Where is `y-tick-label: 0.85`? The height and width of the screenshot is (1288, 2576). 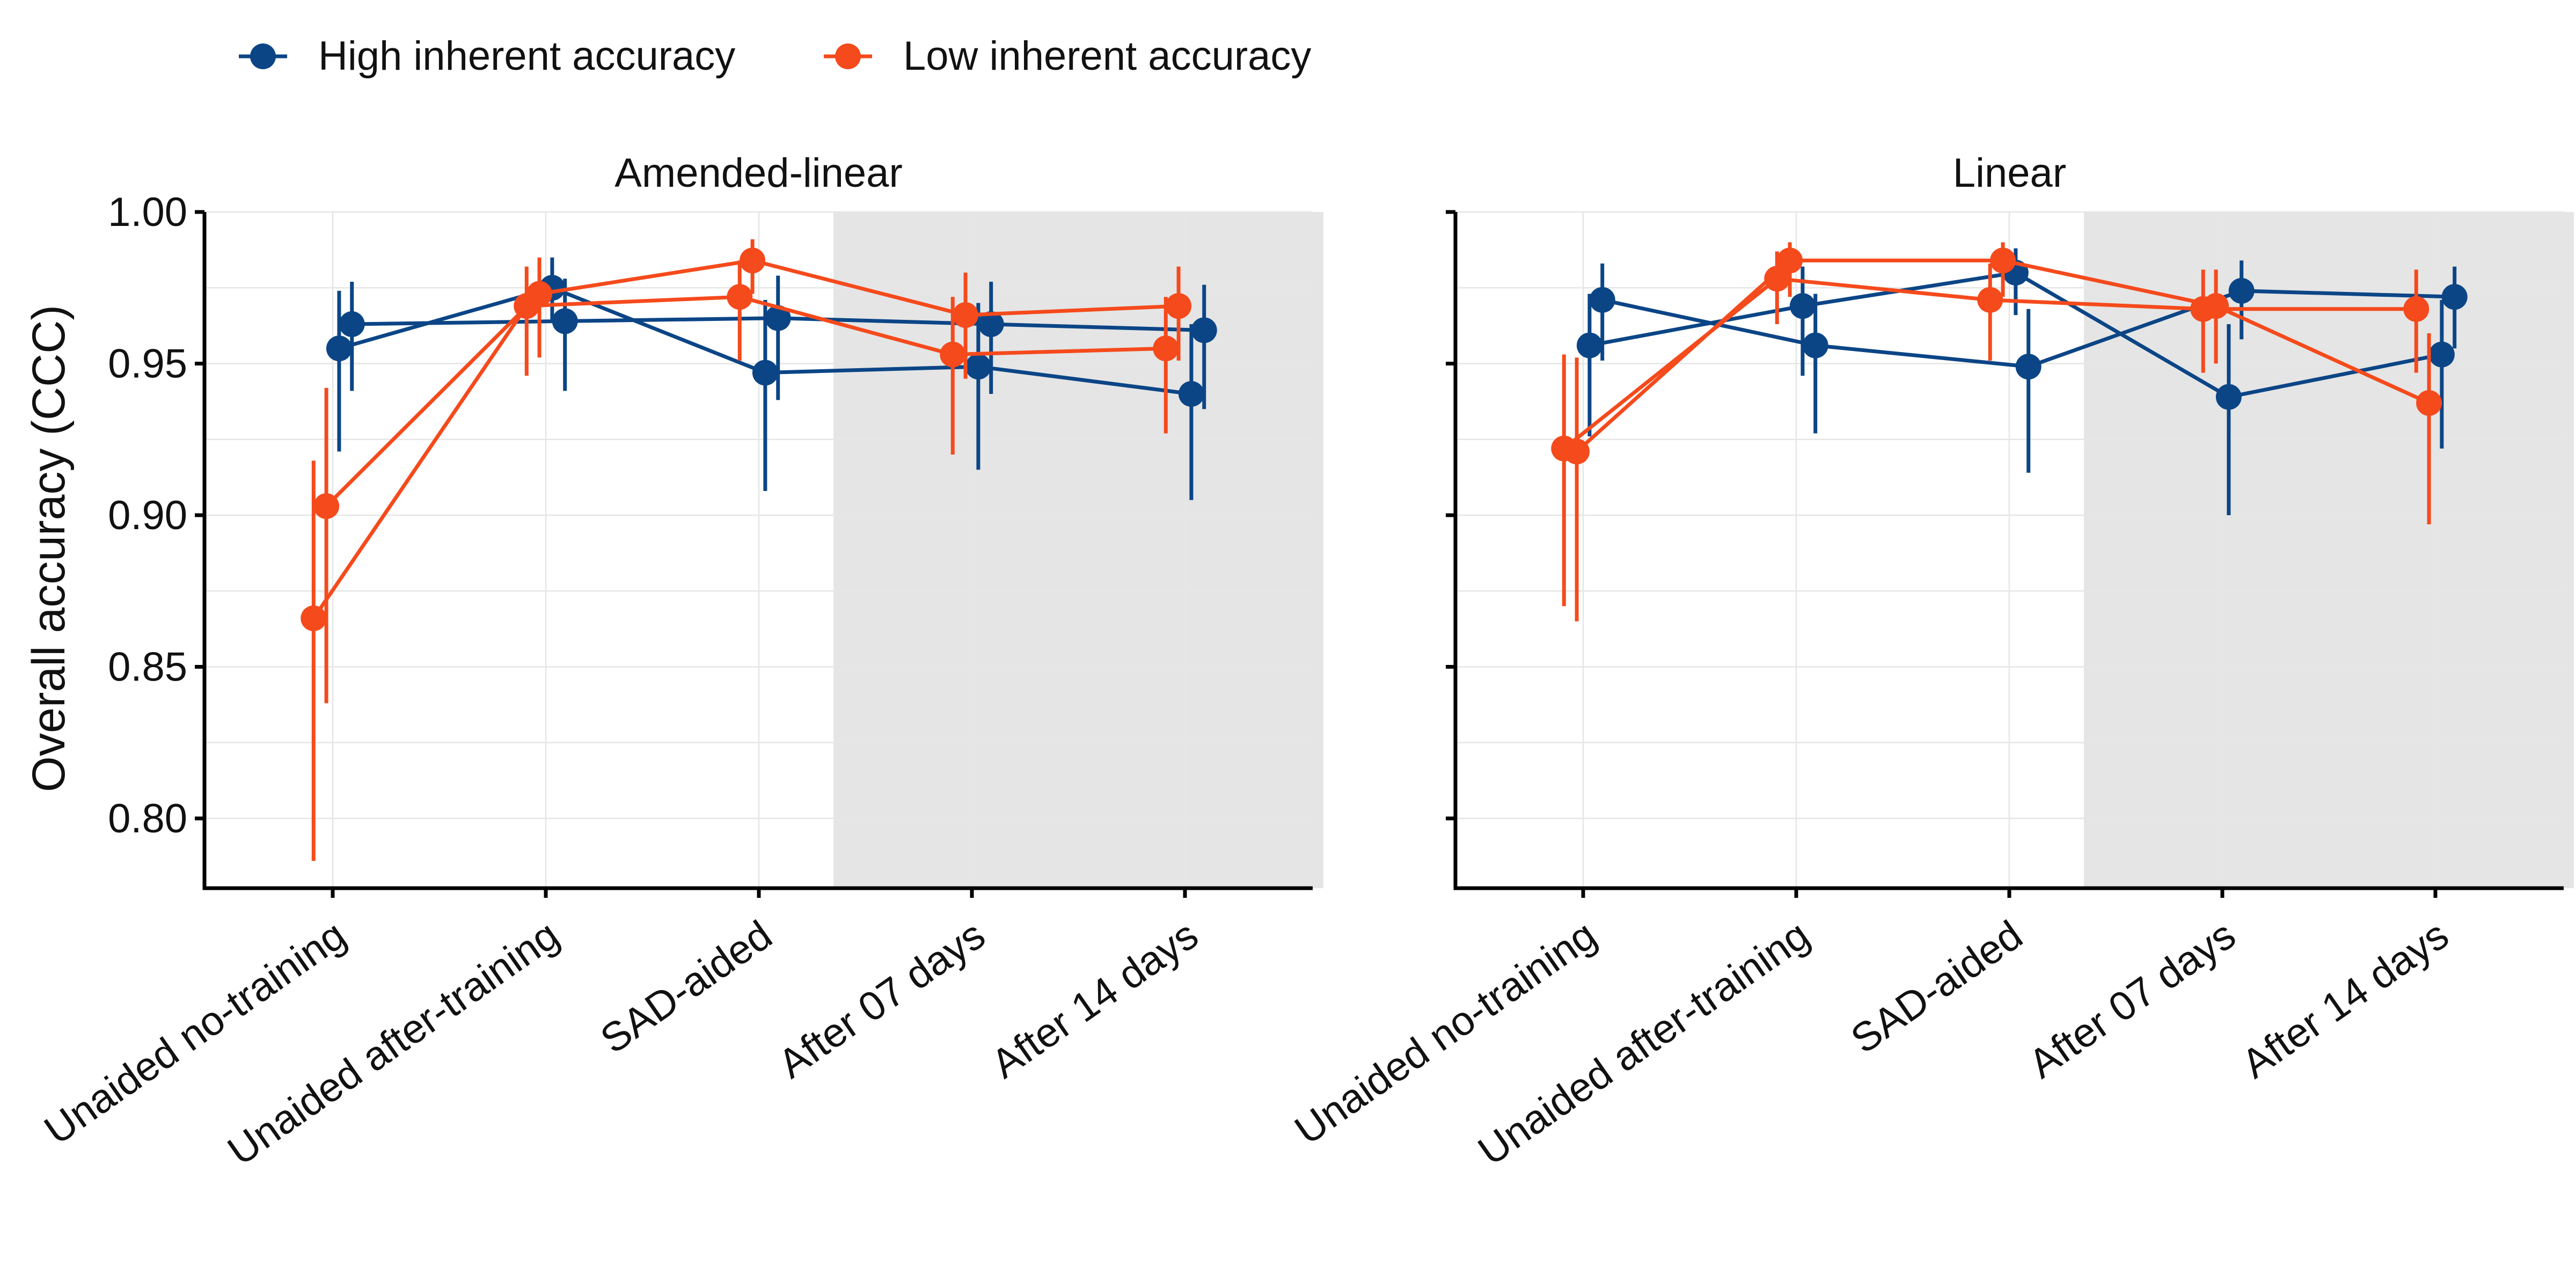
y-tick-label: 0.85 is located at coordinates (147, 667).